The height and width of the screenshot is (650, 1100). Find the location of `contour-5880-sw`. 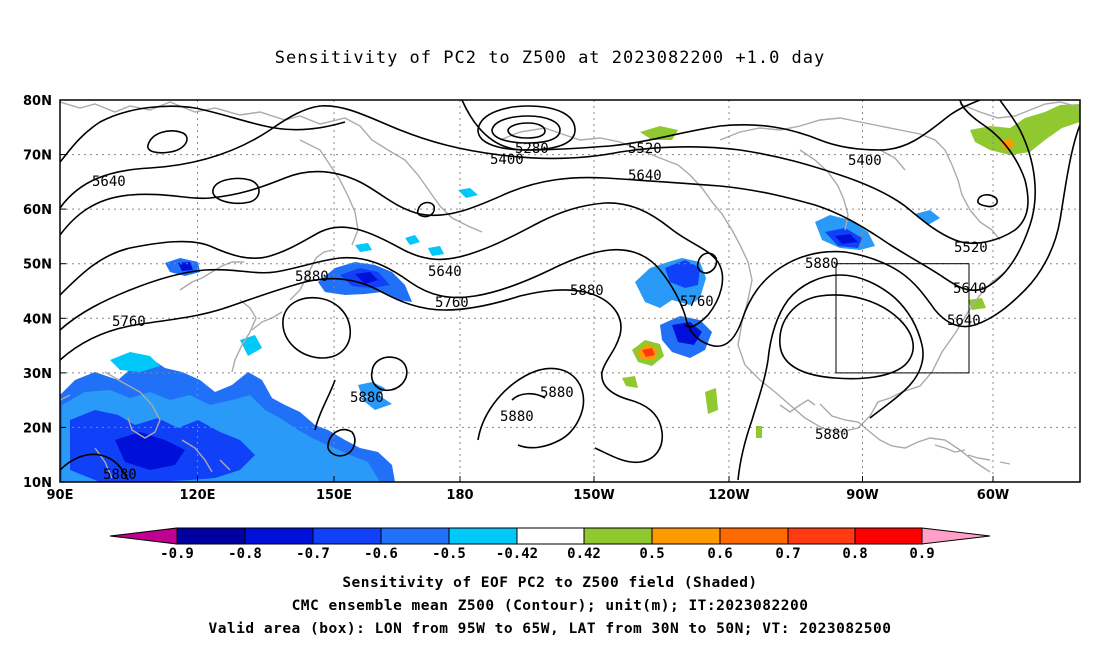

contour-5880-sw is located at coordinates (94, 467).